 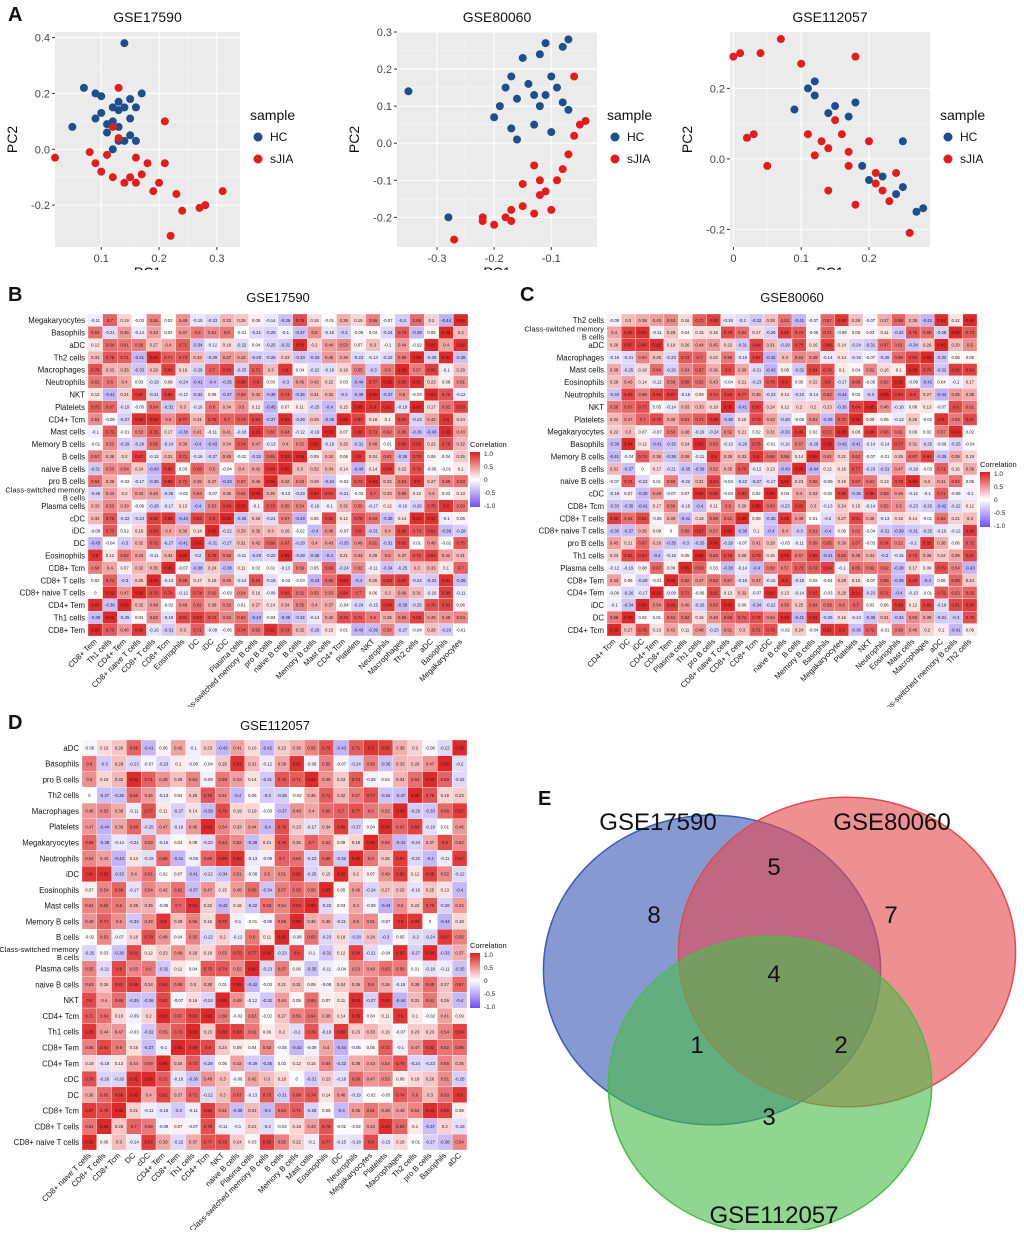 I want to click on heatmap-cell-value: 0.65, so click(x=430, y=984).